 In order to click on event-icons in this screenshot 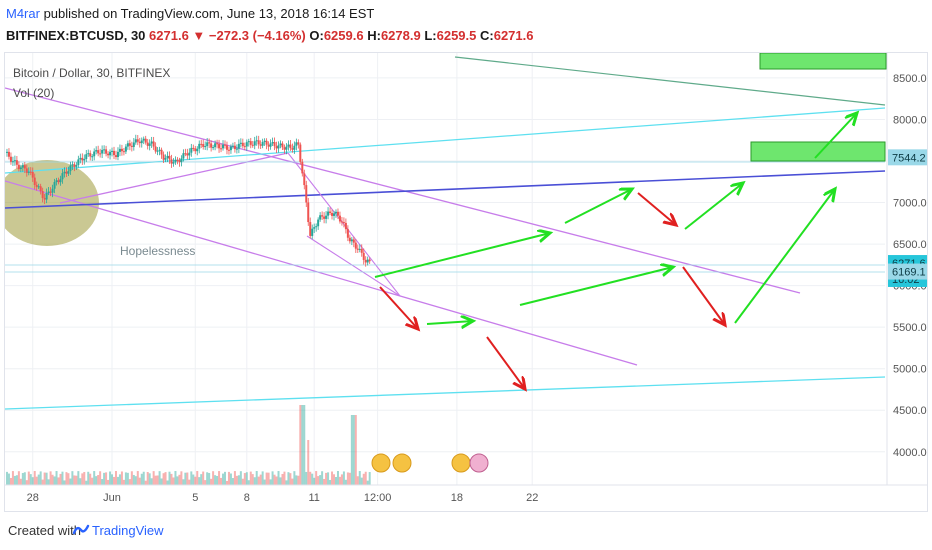, I will do `click(430, 463)`.